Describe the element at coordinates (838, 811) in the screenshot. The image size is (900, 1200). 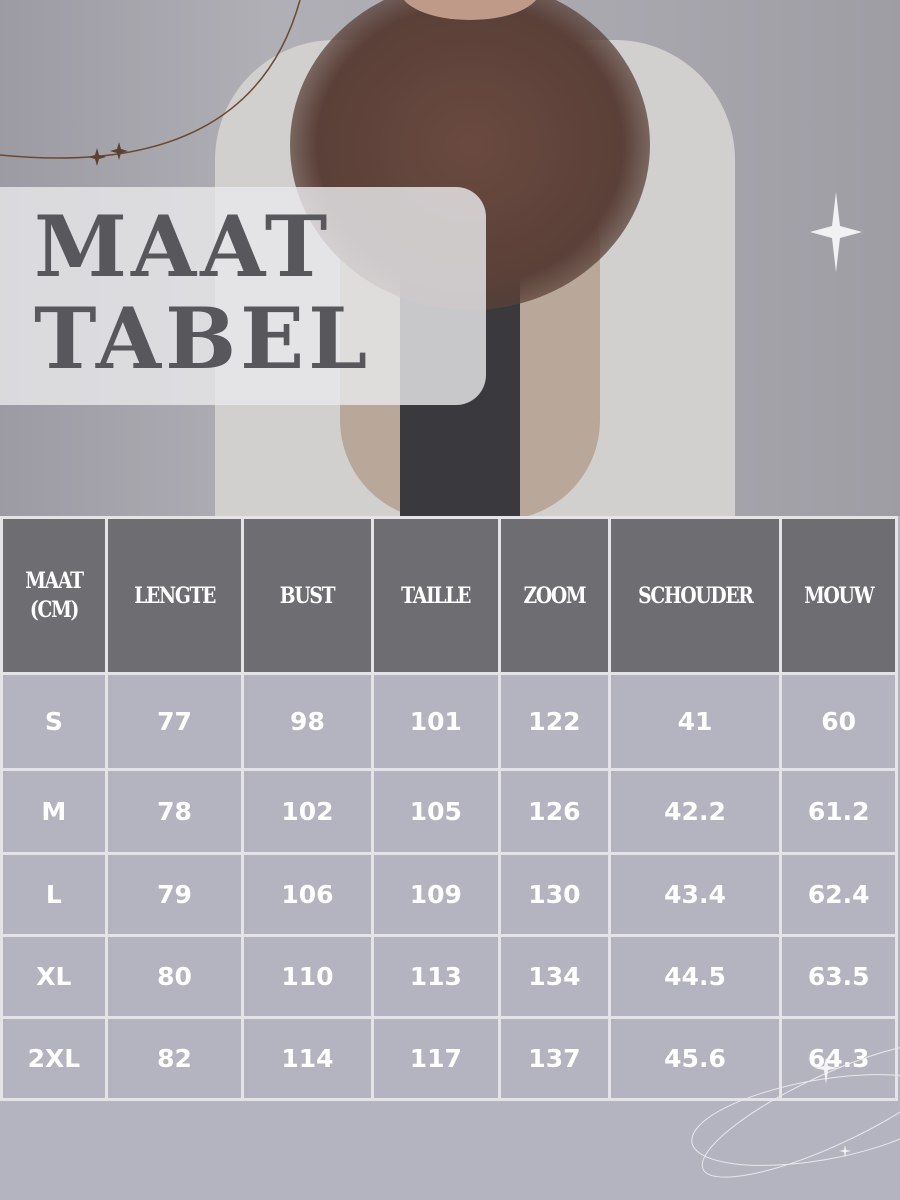
I see `cell: 61.2` at that location.